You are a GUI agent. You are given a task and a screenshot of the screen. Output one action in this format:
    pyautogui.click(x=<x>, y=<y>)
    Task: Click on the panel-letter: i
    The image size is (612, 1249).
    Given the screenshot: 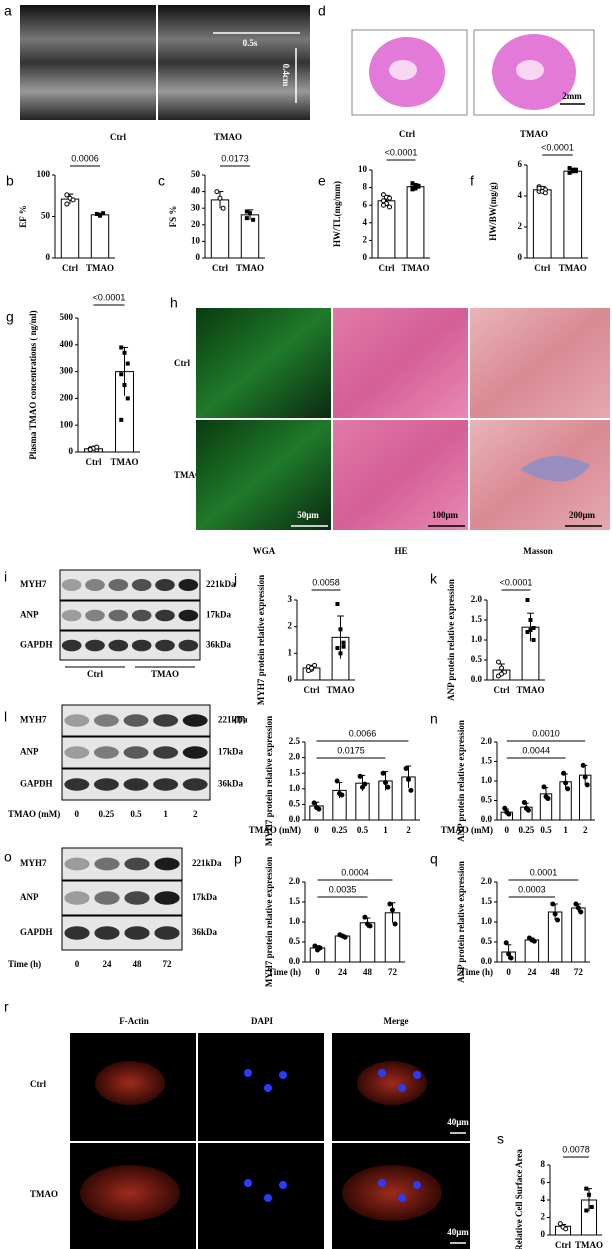 What is the action you would take?
    pyautogui.click(x=5, y=577)
    